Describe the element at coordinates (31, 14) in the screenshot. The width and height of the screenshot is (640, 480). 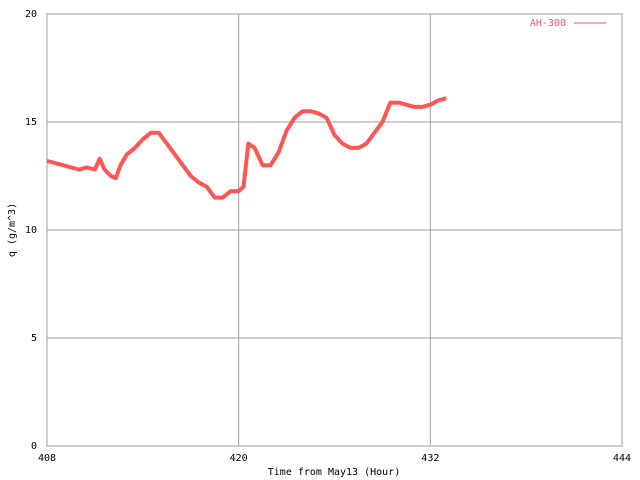
I see `y-tick-label: 20` at that location.